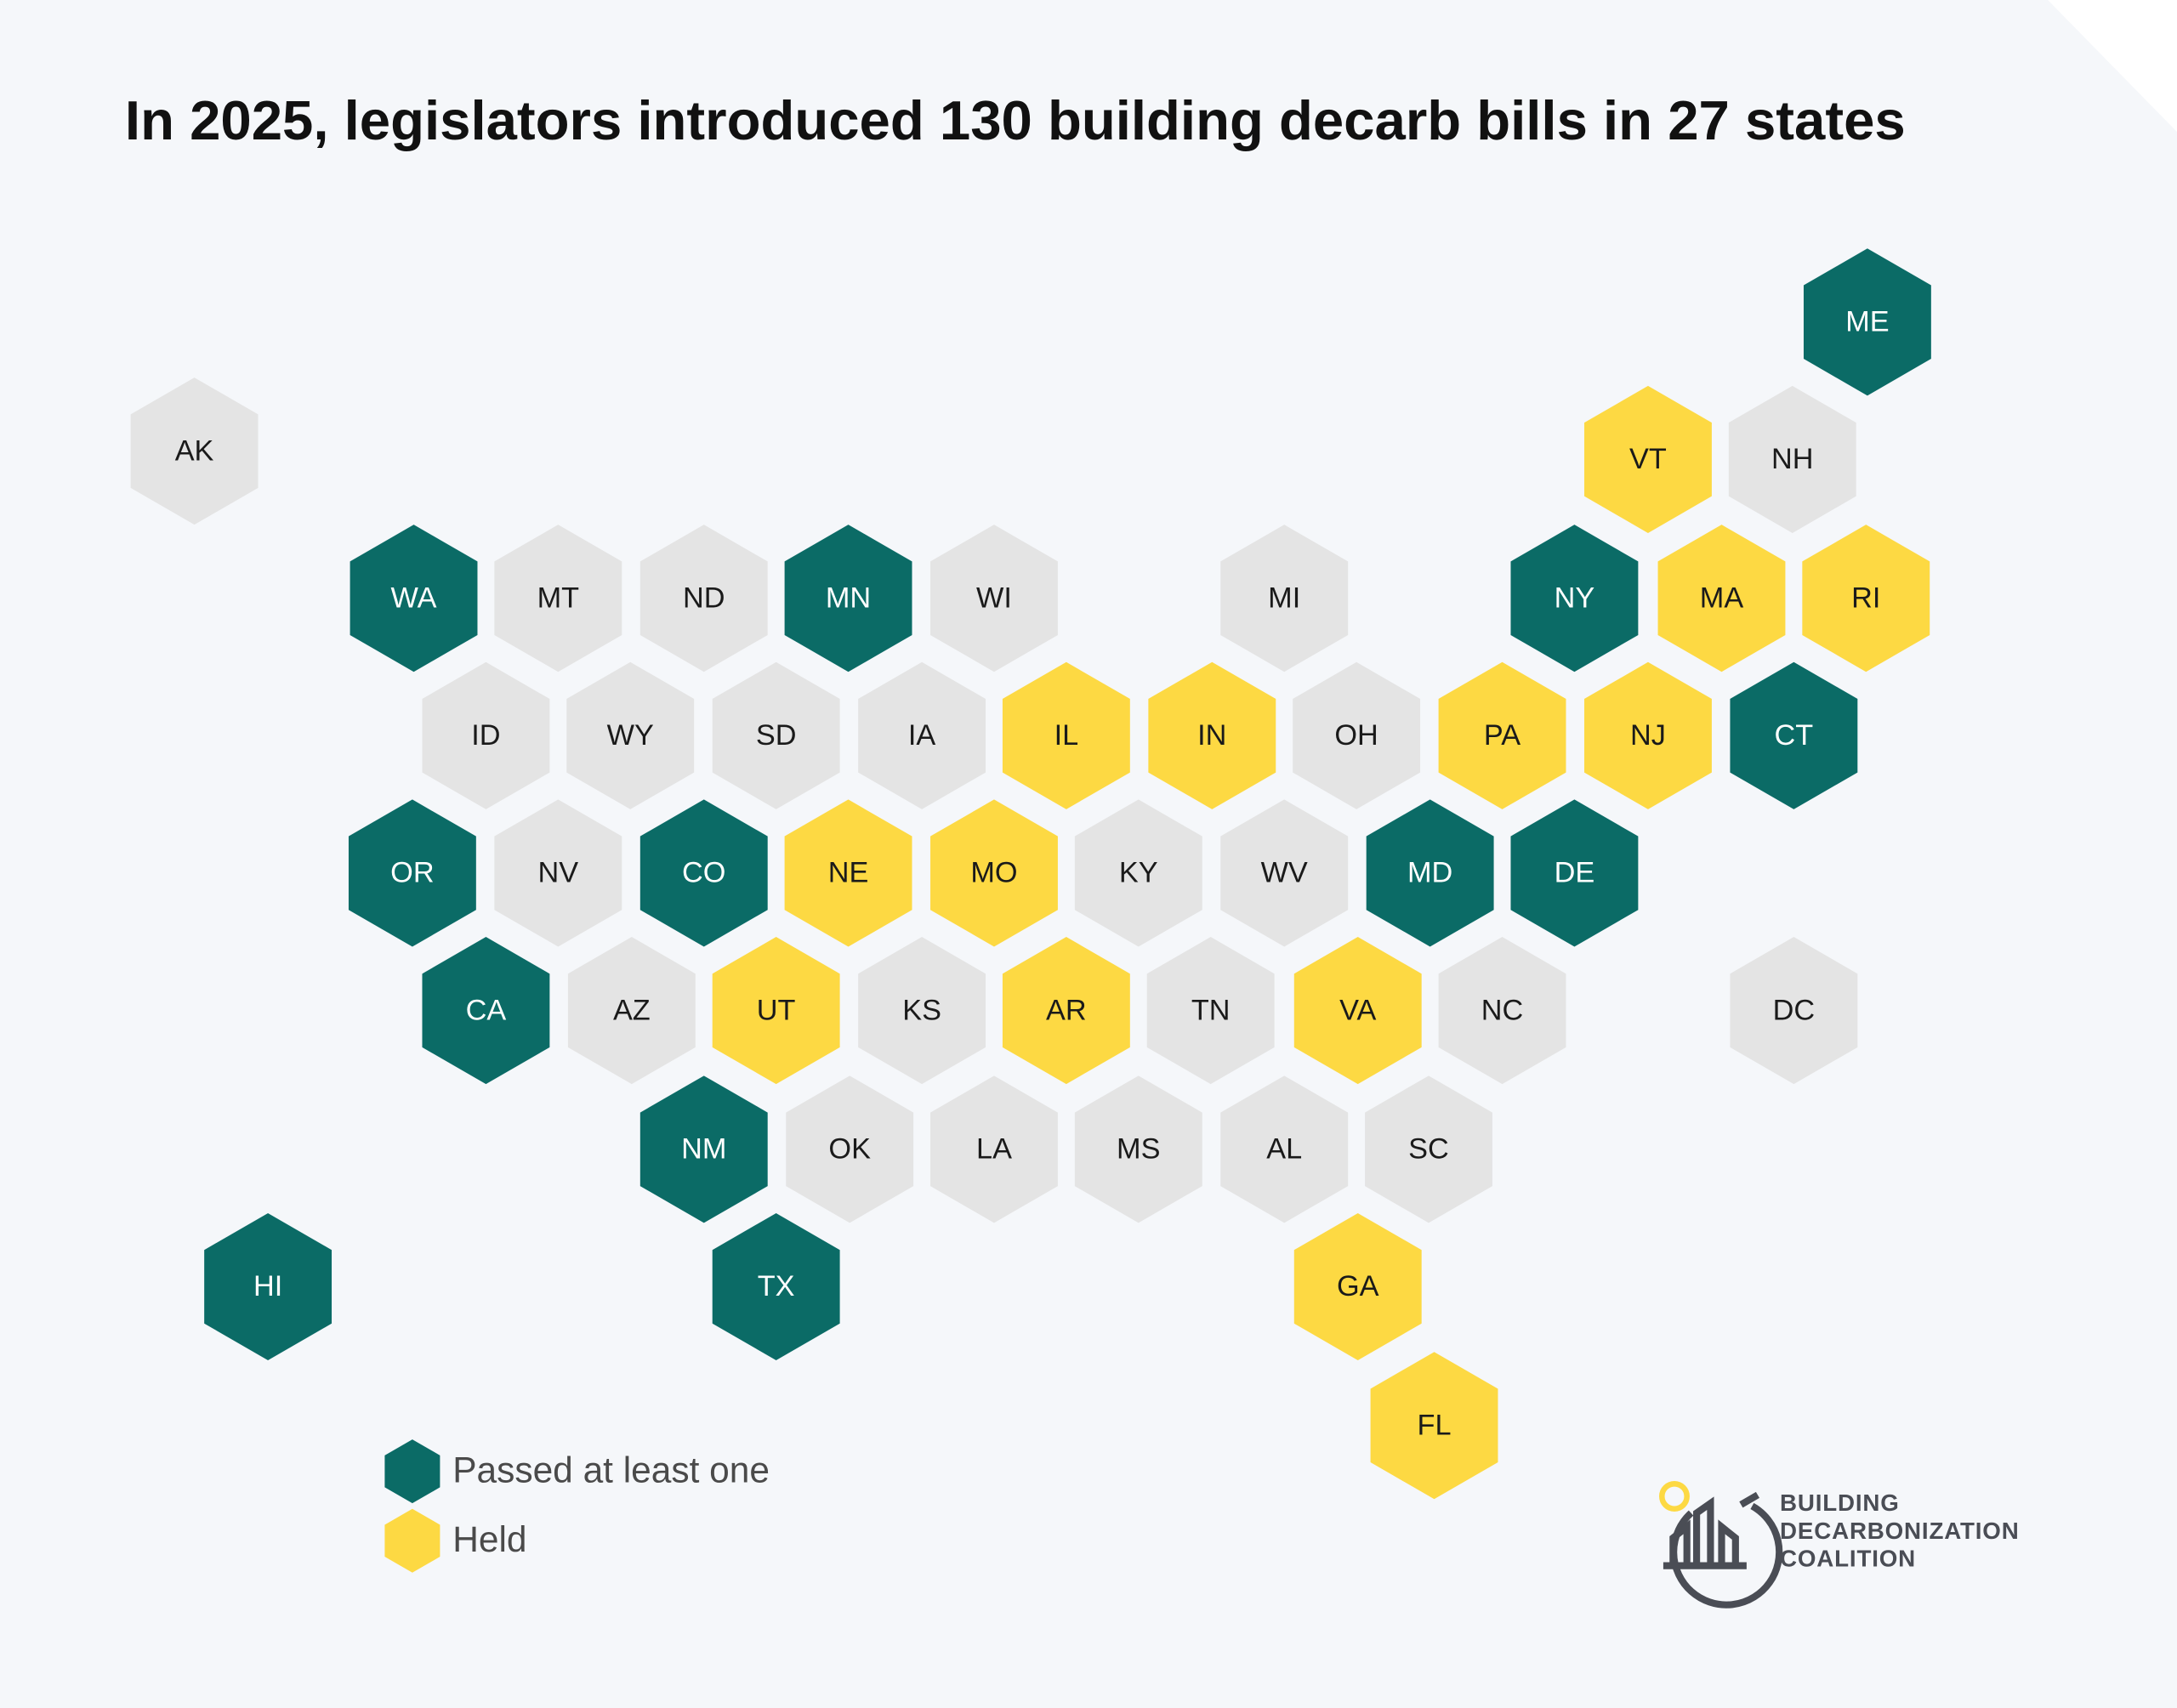  I want to click on state-label: RI, so click(1865, 598).